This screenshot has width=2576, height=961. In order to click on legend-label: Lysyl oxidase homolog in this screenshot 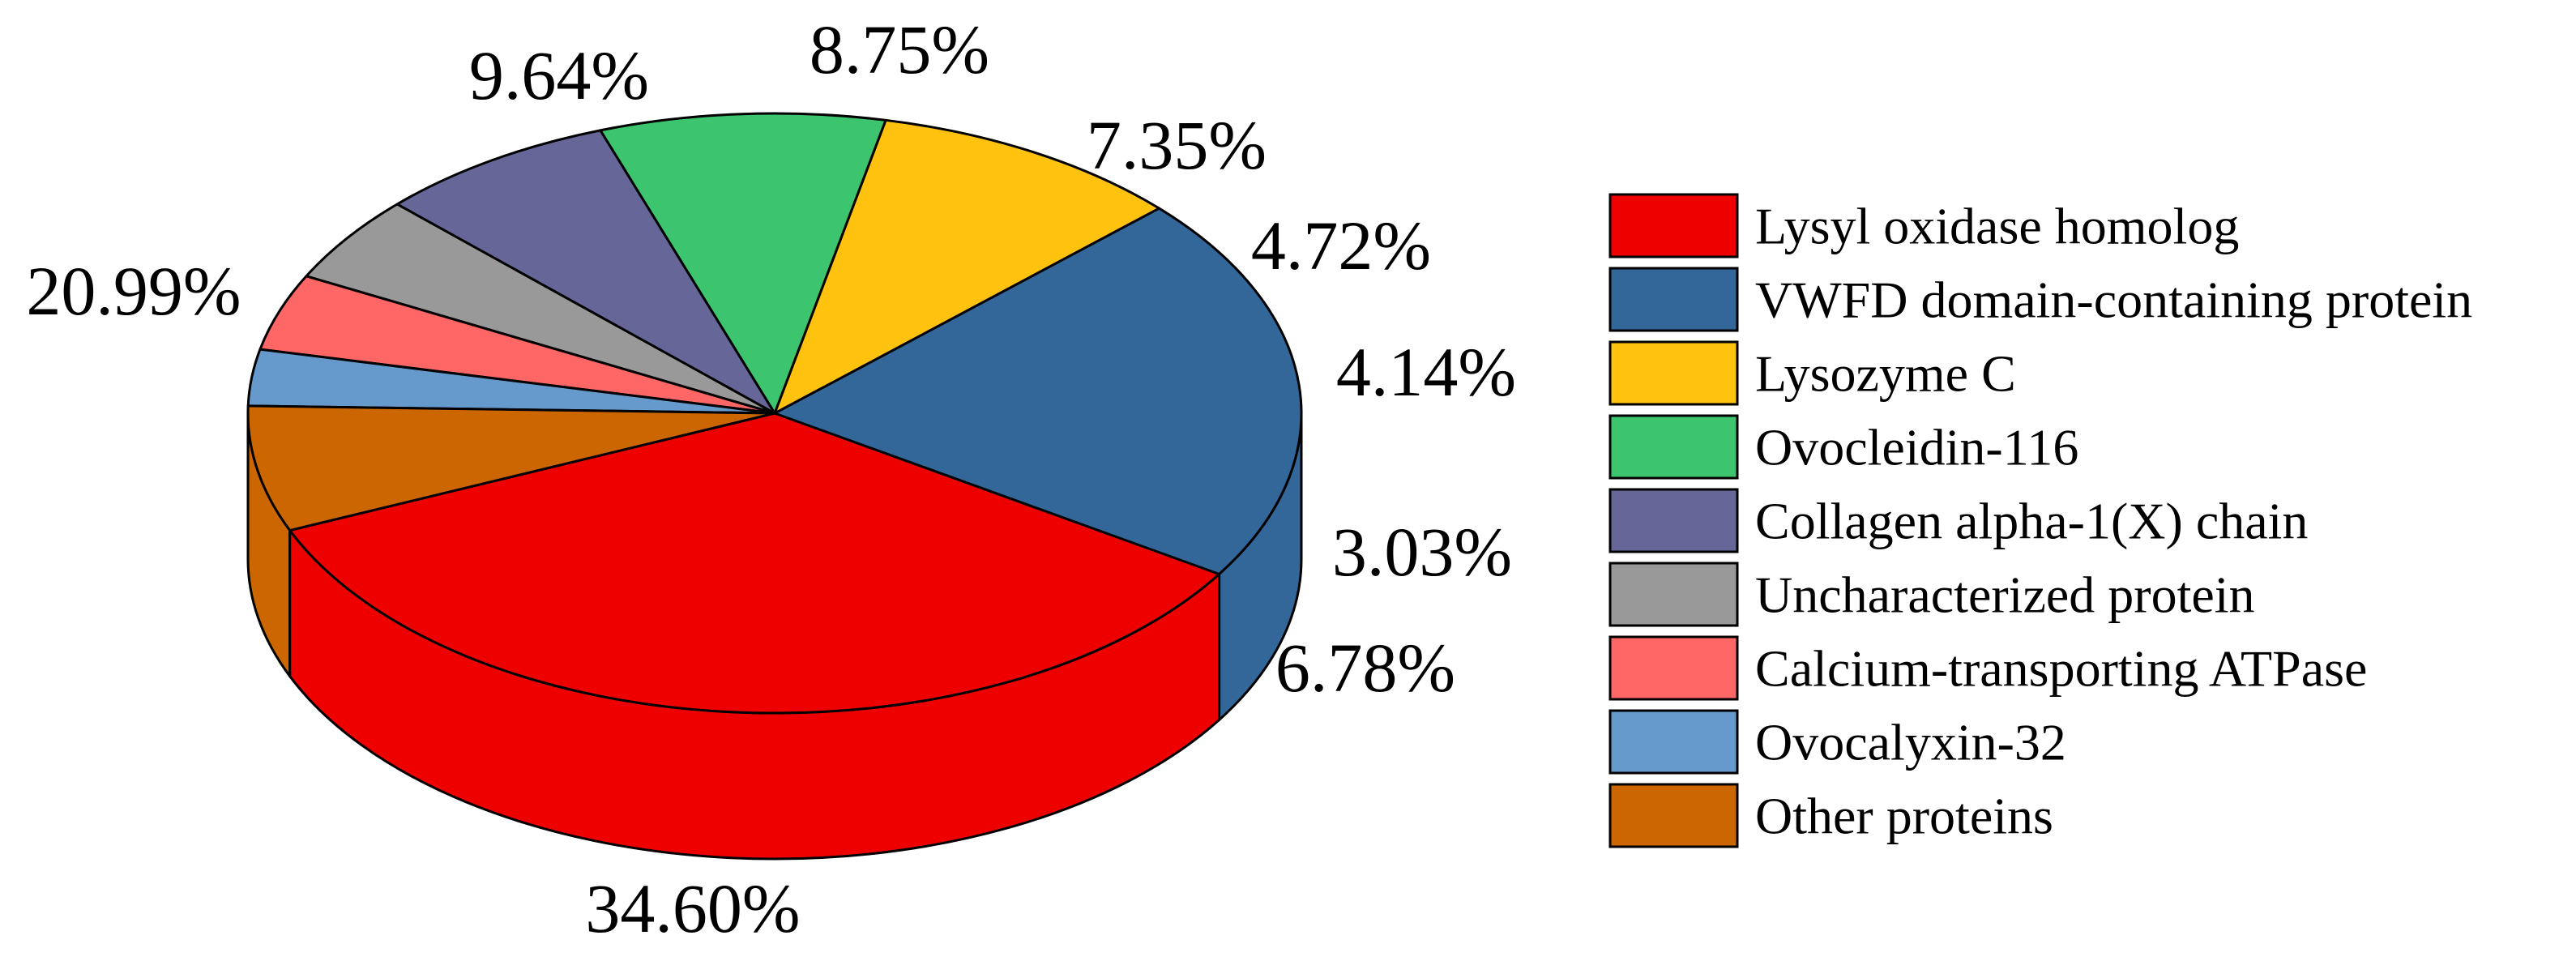, I will do `click(1997, 226)`.